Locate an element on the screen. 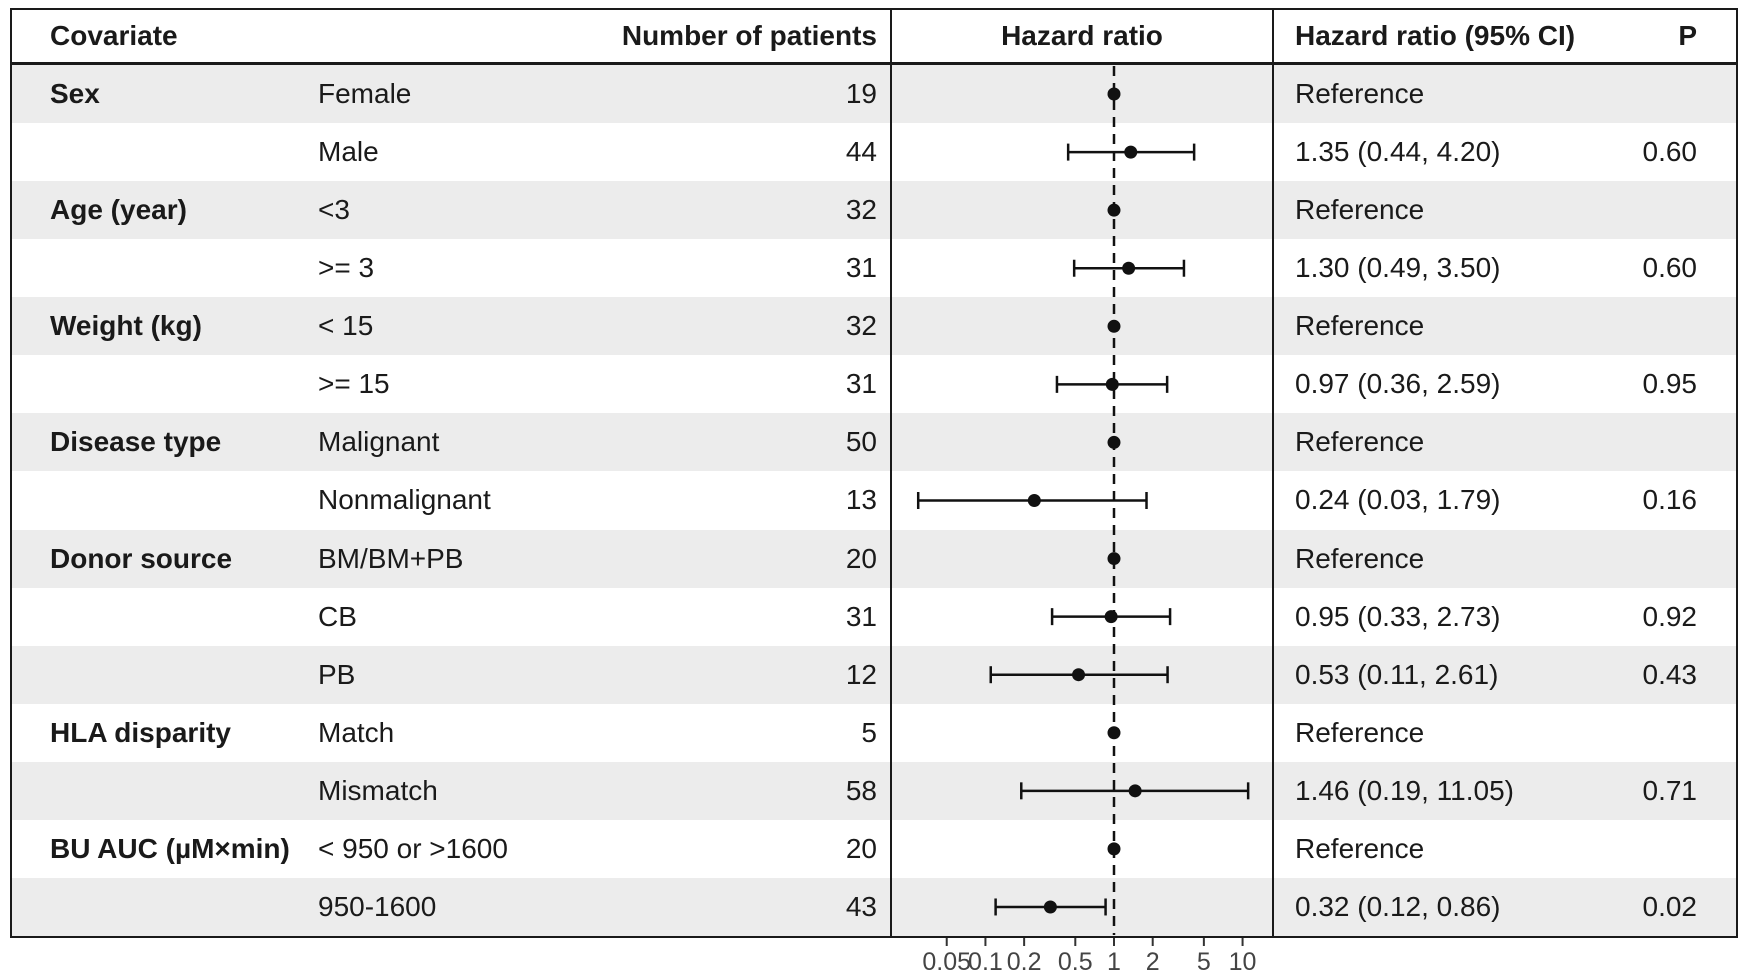 The image size is (1748, 977). row-left-panel: Male 44 is located at coordinates (451, 152).